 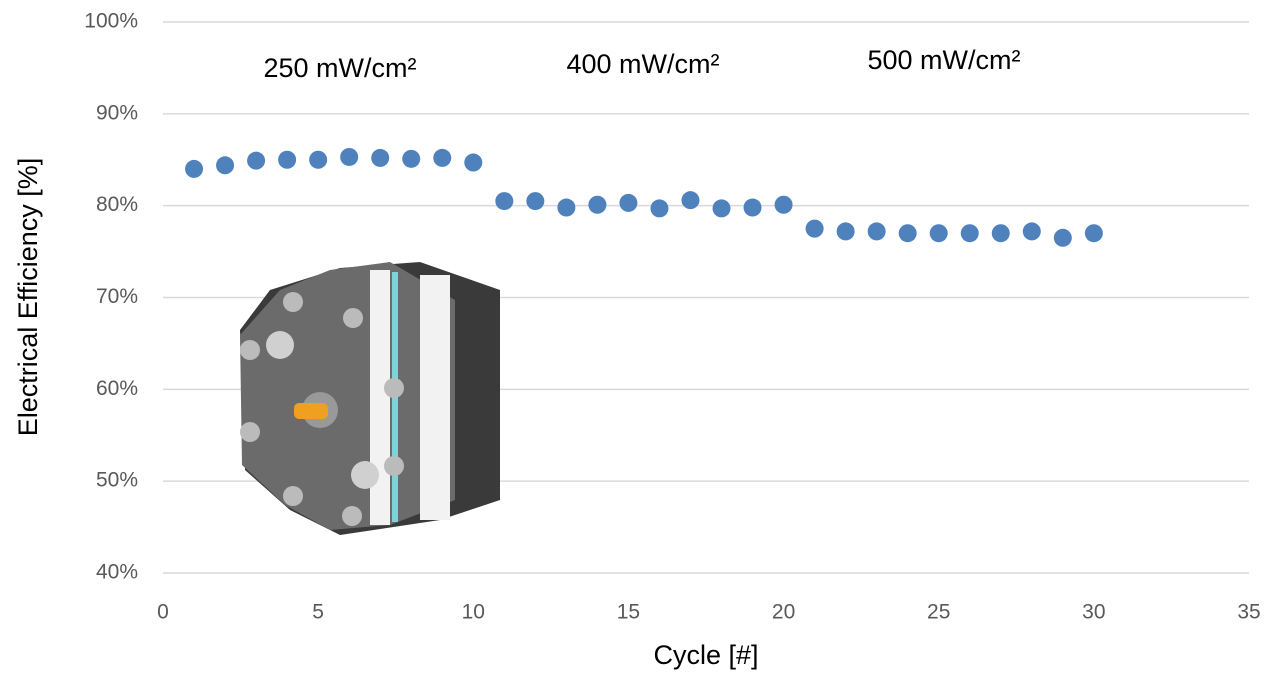 What do you see at coordinates (117, 572) in the screenshot?
I see `y-tick-label: 40%` at bounding box center [117, 572].